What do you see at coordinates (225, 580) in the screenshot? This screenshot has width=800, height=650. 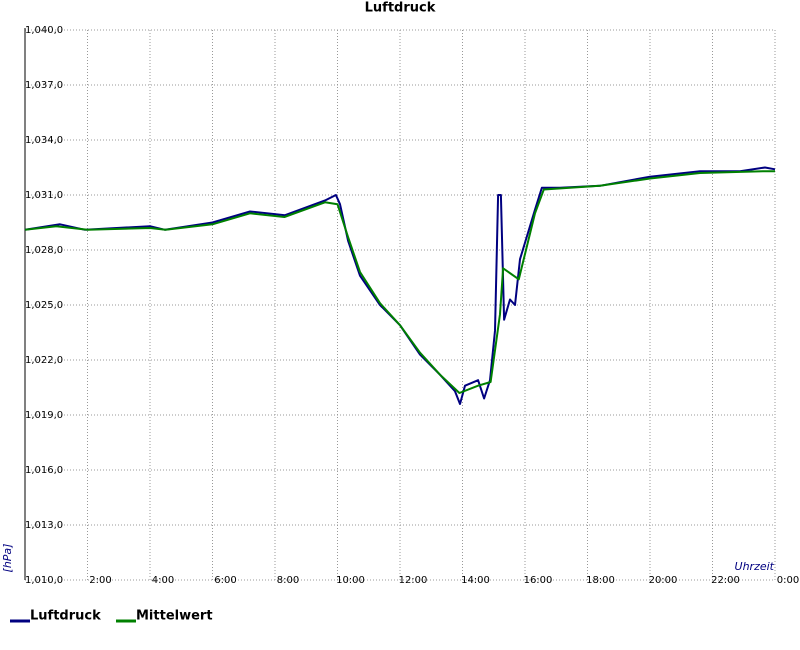 I see `x-tick-label: 6:00` at bounding box center [225, 580].